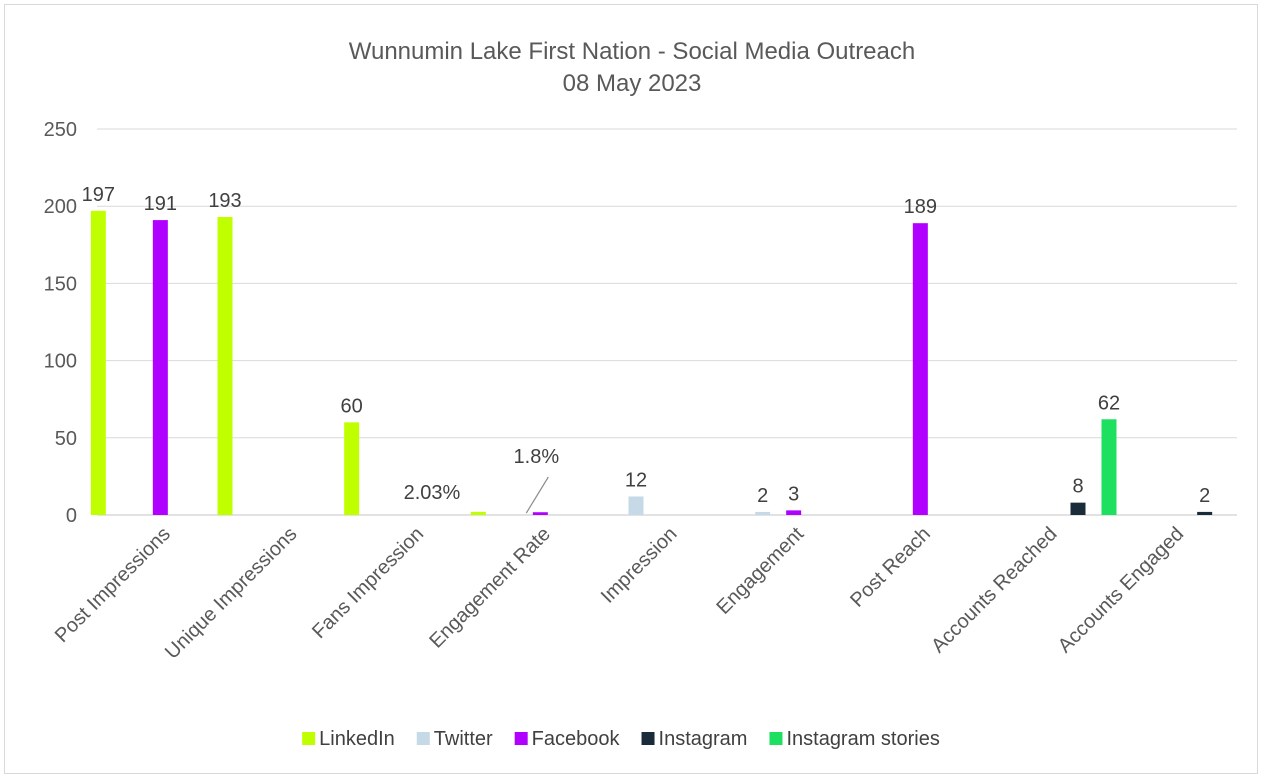 This screenshot has width=1263, height=779. What do you see at coordinates (231, 593) in the screenshot?
I see `x-category-label: Unique Impressions` at bounding box center [231, 593].